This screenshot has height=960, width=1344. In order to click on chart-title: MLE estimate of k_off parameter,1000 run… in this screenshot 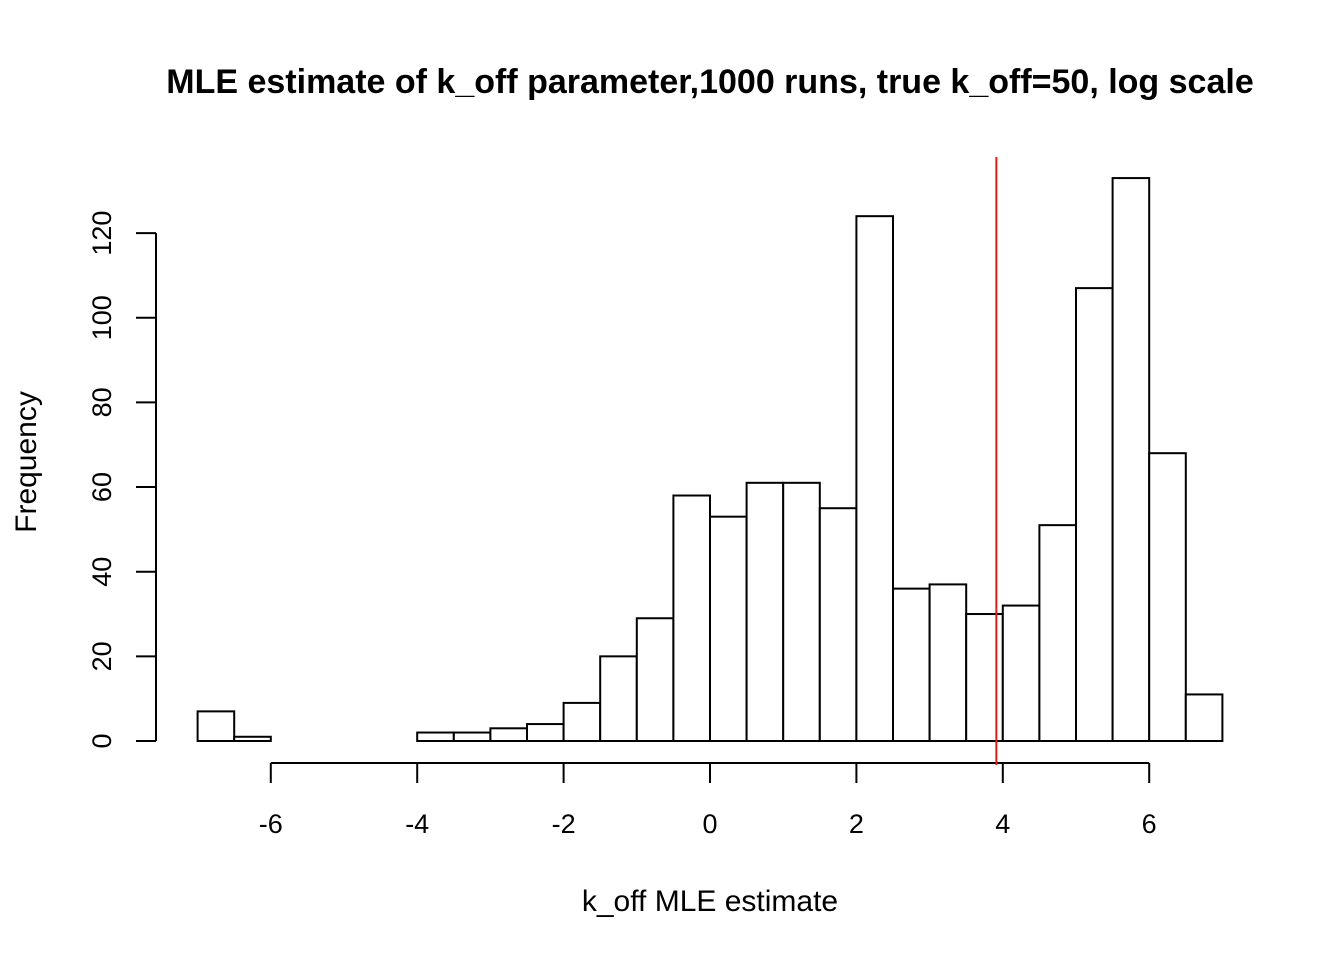, I will do `click(709, 82)`.